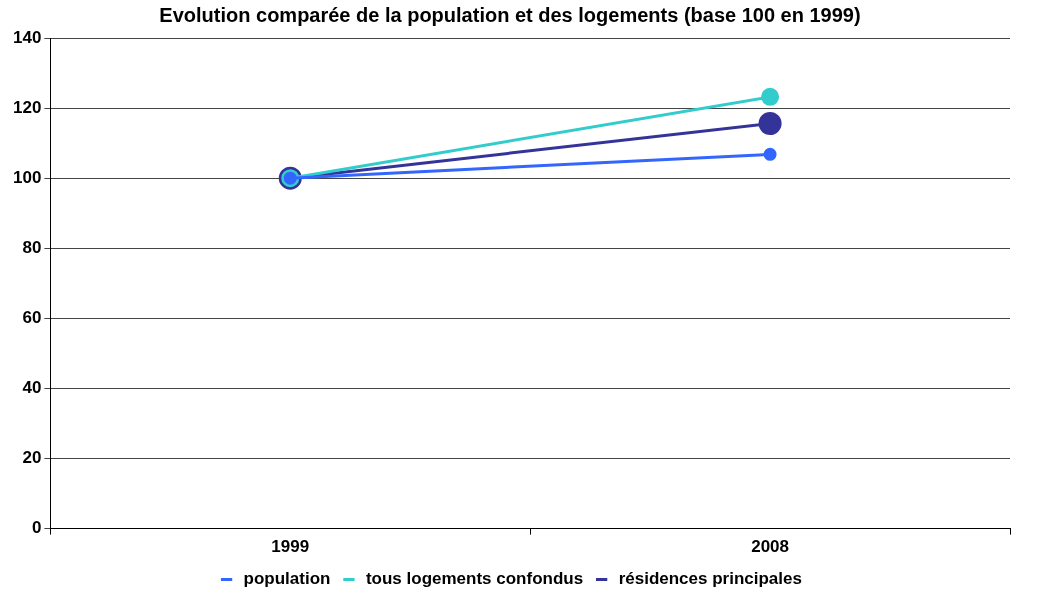  Describe the element at coordinates (32, 388) in the screenshot. I see `y-tick-label: 40` at that location.